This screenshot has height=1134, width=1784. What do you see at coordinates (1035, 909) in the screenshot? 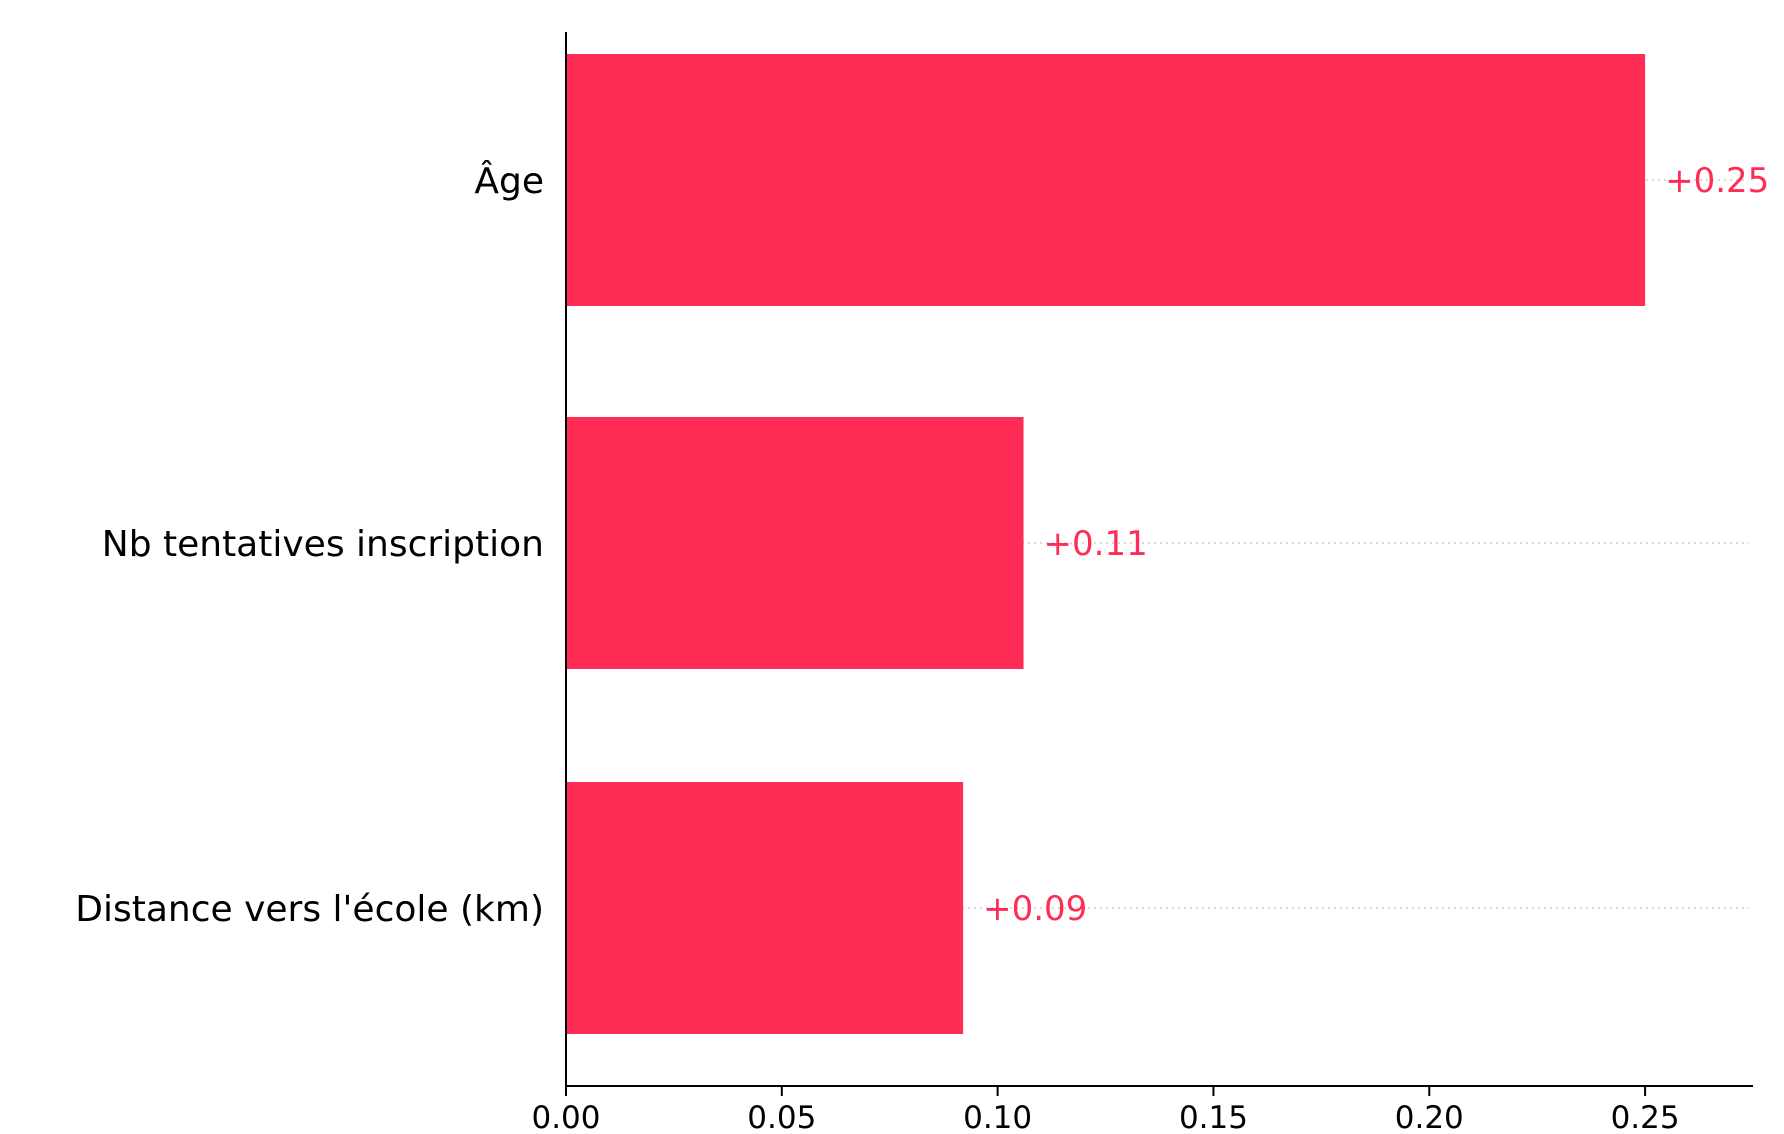
I see `data-label: +0.09` at bounding box center [1035, 909].